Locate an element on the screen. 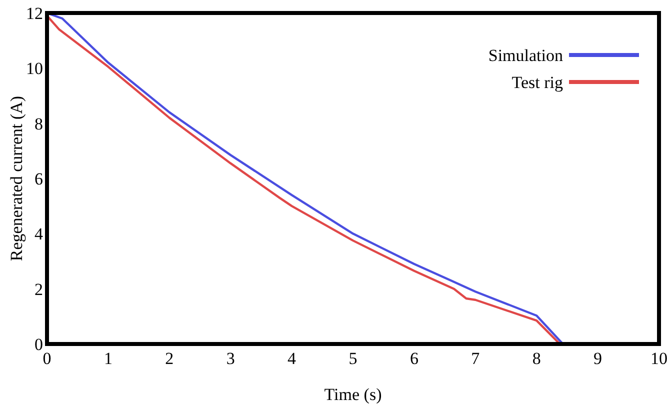 This screenshot has height=412, width=667. legend-label: Simulation is located at coordinates (526, 55).